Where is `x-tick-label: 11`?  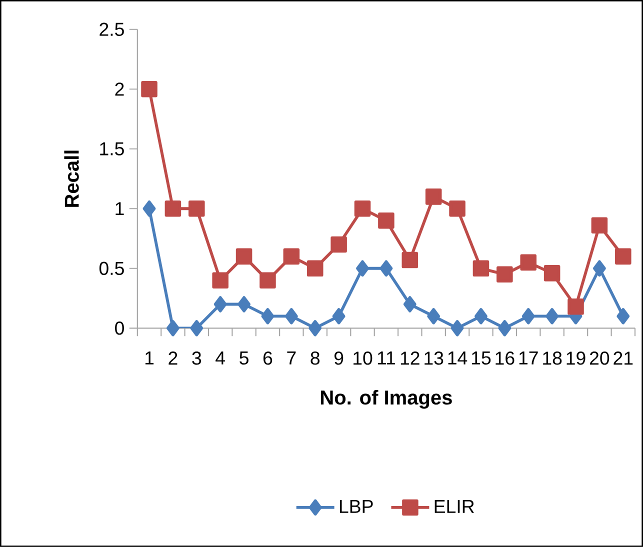 x-tick-label: 11 is located at coordinates (386, 358).